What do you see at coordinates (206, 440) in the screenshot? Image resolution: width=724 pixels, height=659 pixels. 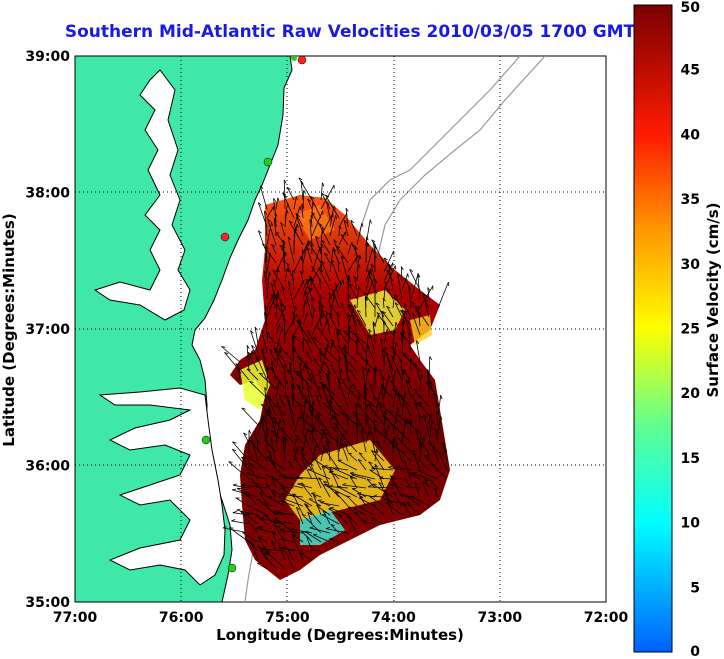 I see `station-marker` at bounding box center [206, 440].